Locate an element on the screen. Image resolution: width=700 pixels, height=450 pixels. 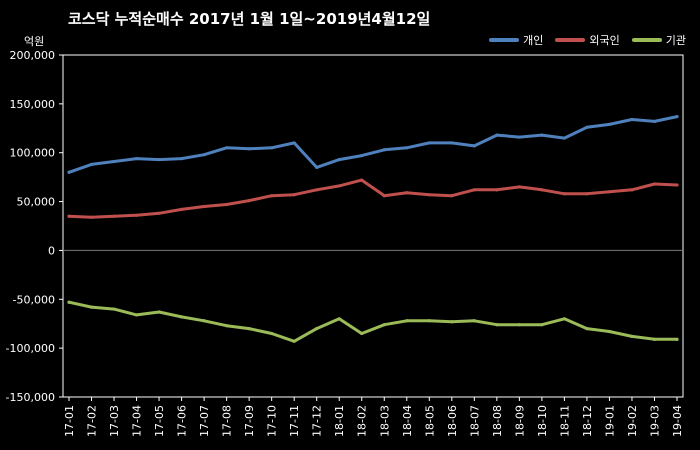
x-tick-label: 17-08 is located at coordinates (227, 421).